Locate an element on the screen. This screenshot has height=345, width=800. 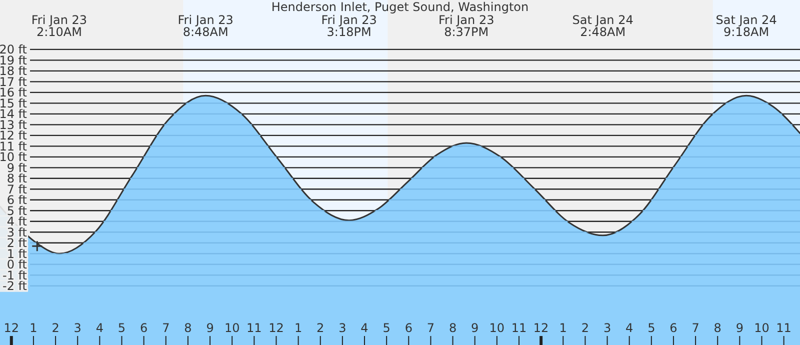
annotation: Fri Jan 23 8:37PM is located at coordinates (466, 26).